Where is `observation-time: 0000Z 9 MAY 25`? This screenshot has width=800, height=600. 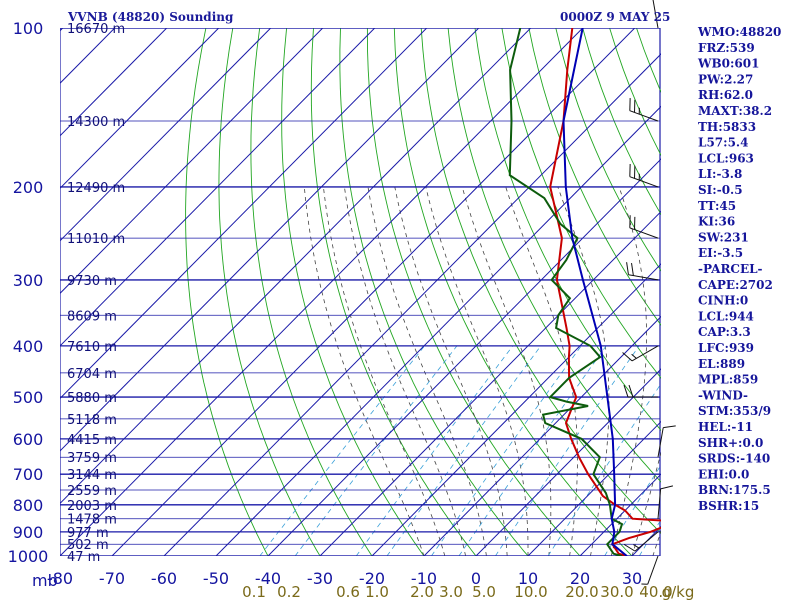
observation-time: 0000Z 9 MAY 25 is located at coordinates (615, 17).